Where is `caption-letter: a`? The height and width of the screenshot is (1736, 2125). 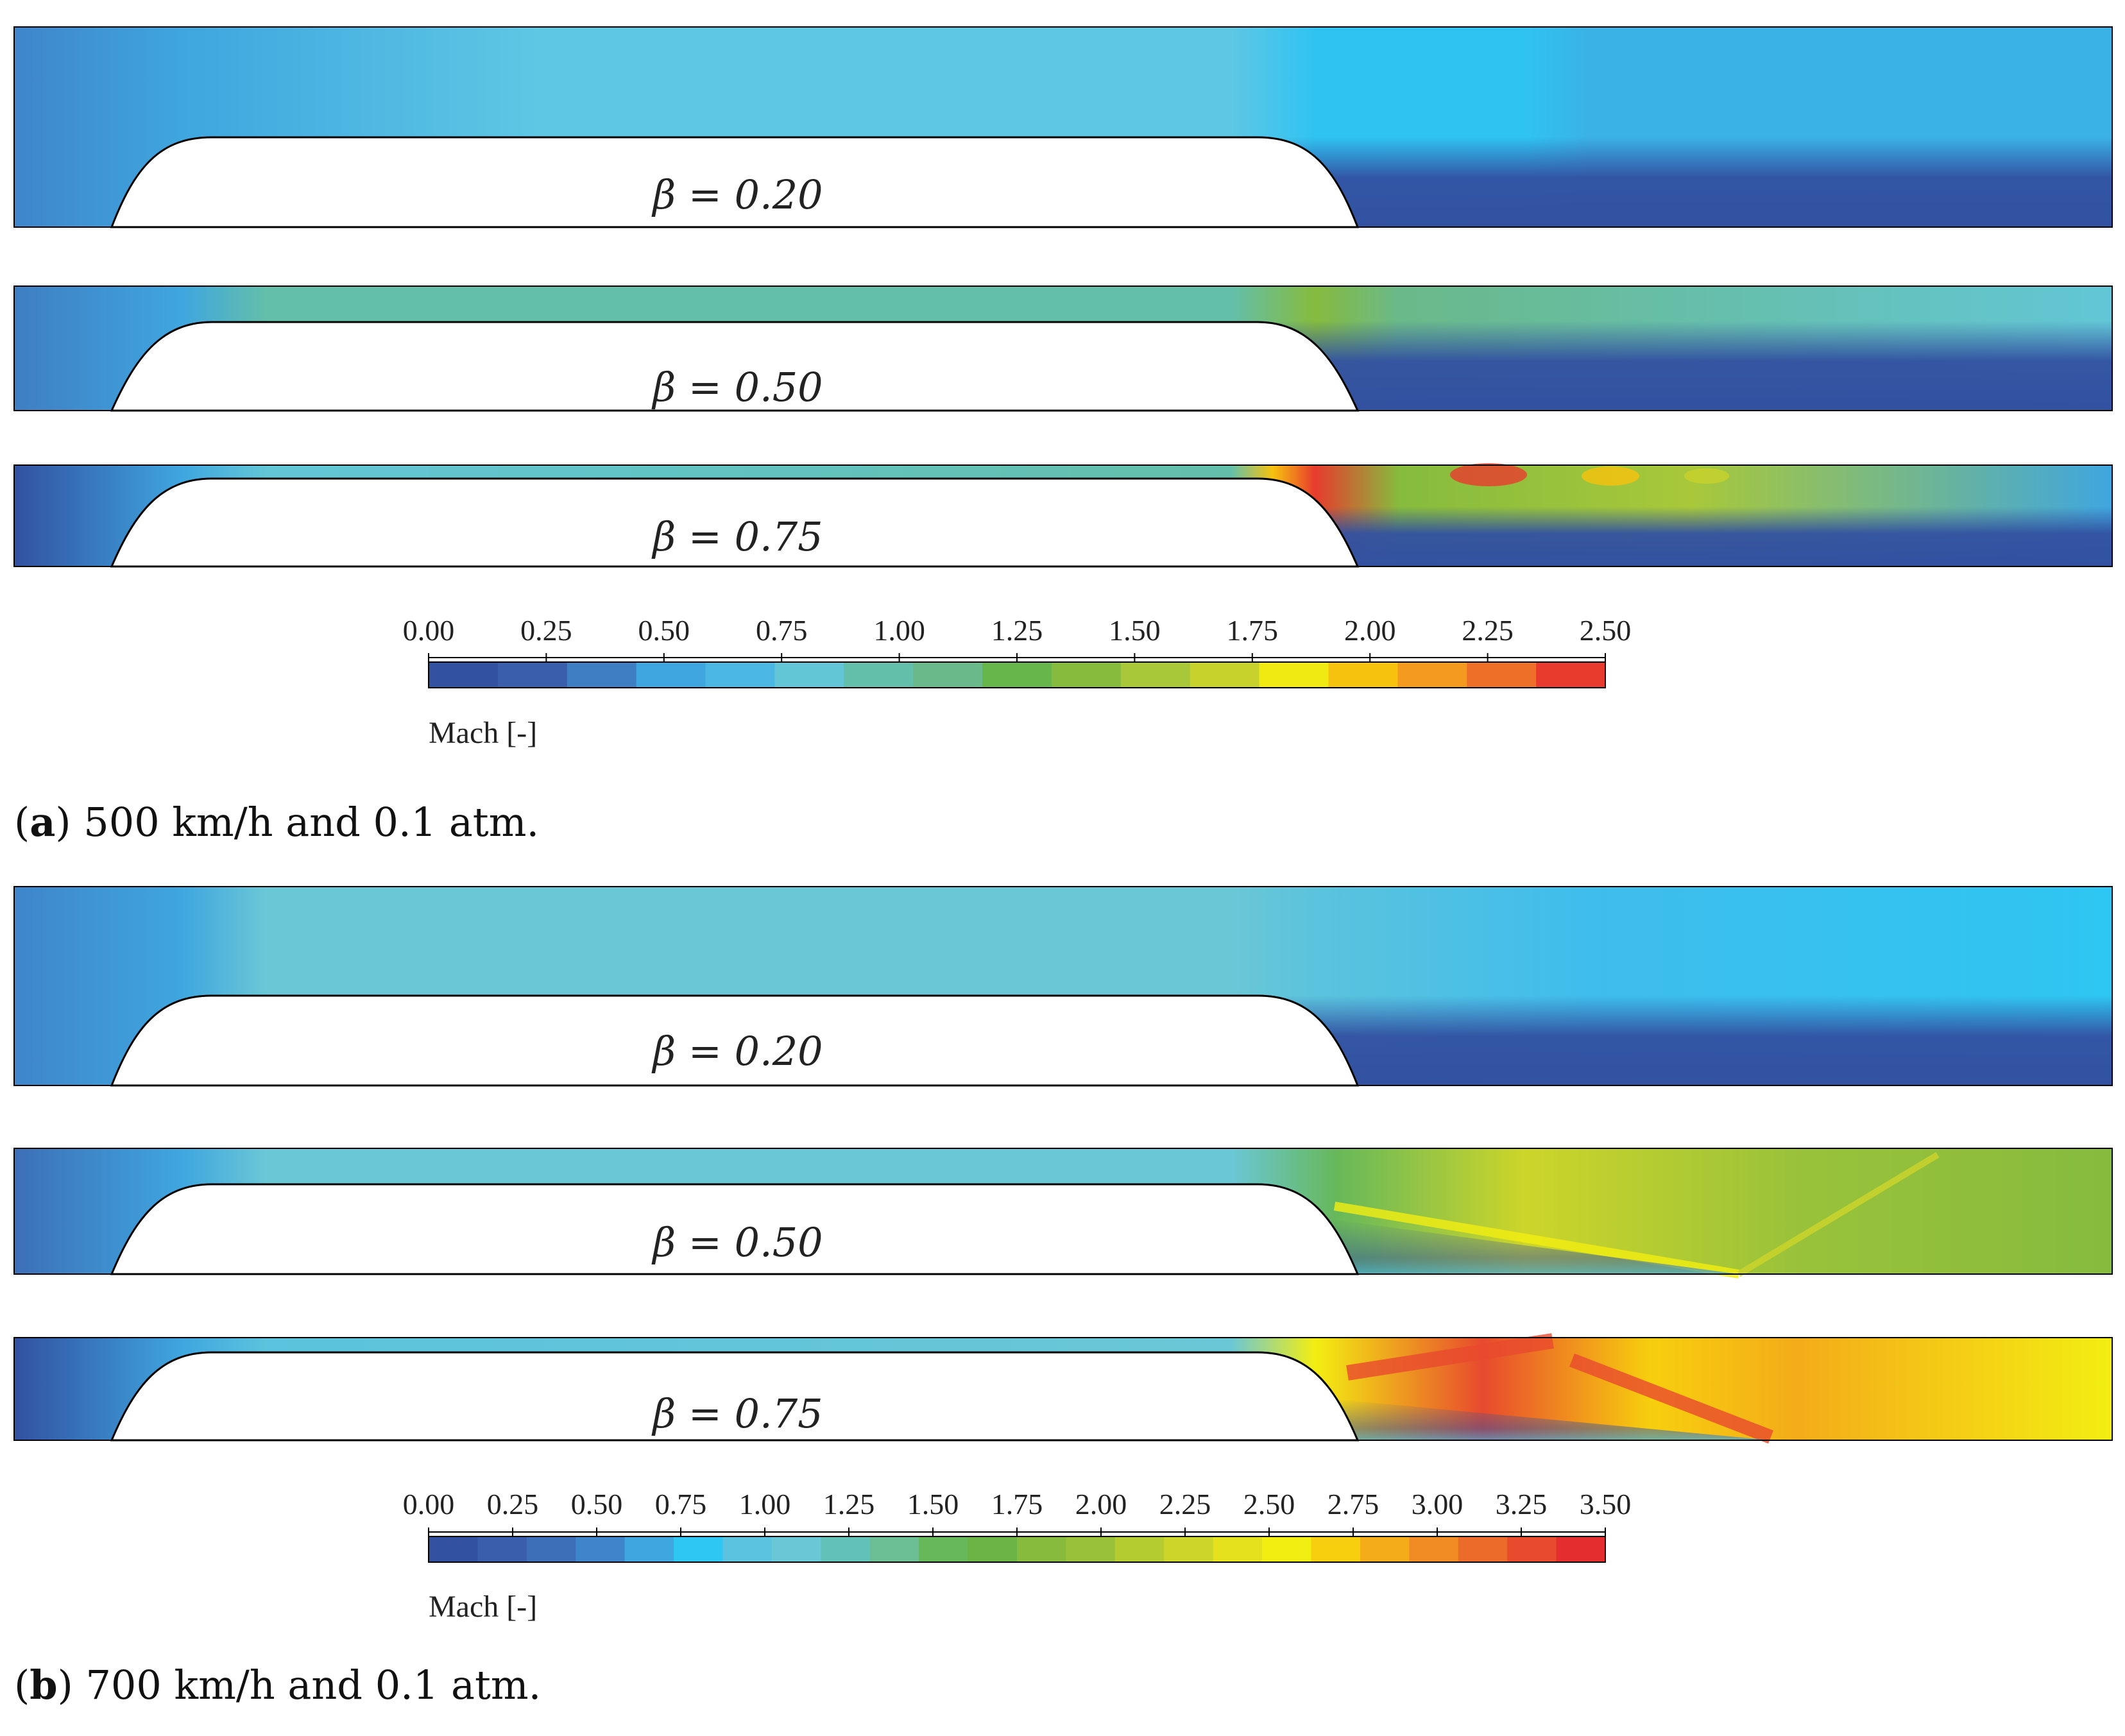
caption-letter: a is located at coordinates (43, 822).